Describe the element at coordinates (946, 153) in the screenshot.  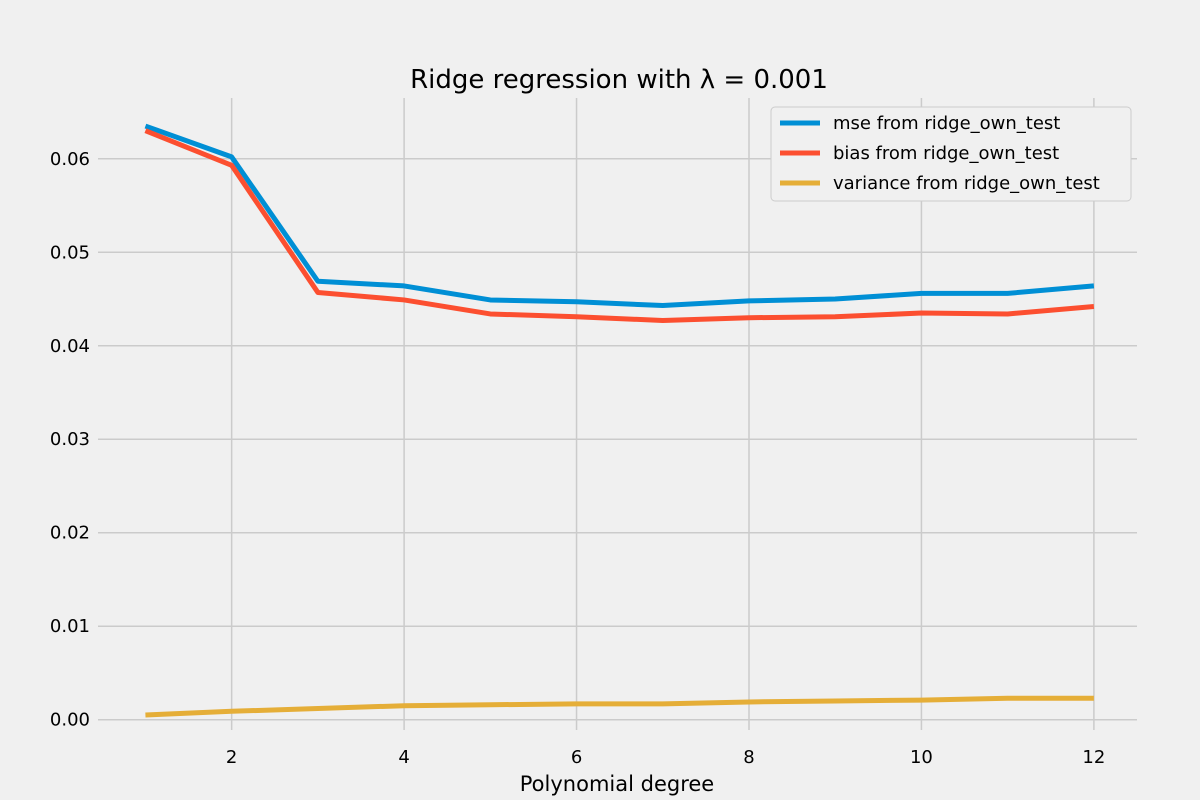
I see `legend-entry: bias from ridge_own_test` at that location.